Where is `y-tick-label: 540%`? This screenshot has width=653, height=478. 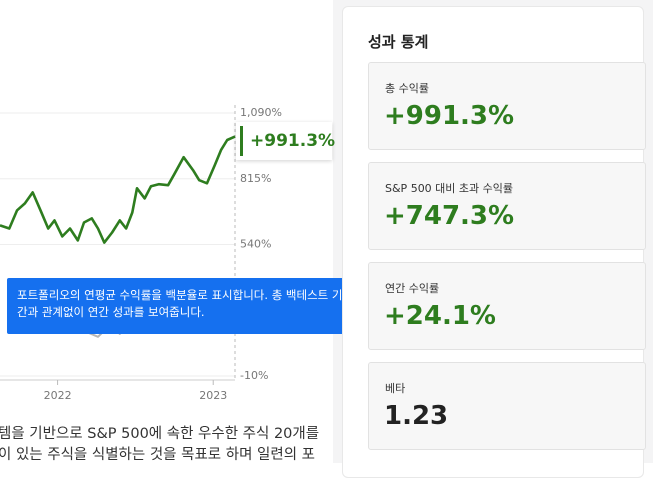
y-tick-label: 540% is located at coordinates (255, 244).